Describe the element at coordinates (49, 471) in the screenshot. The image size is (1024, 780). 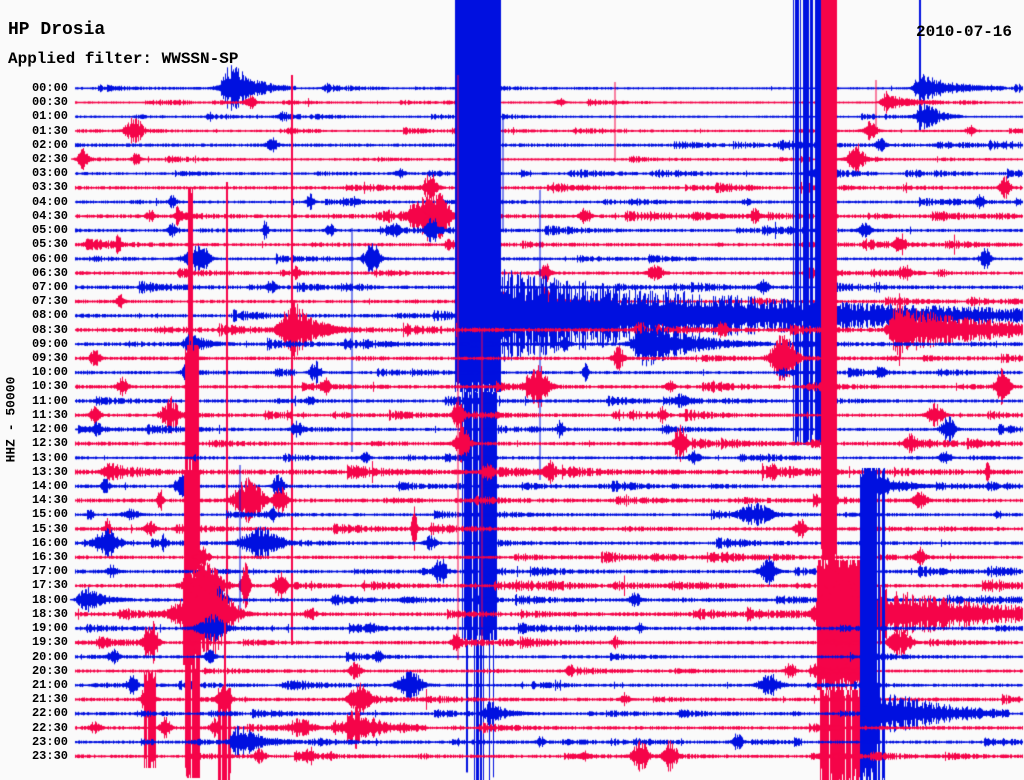
I see `time-label: 13:30` at that location.